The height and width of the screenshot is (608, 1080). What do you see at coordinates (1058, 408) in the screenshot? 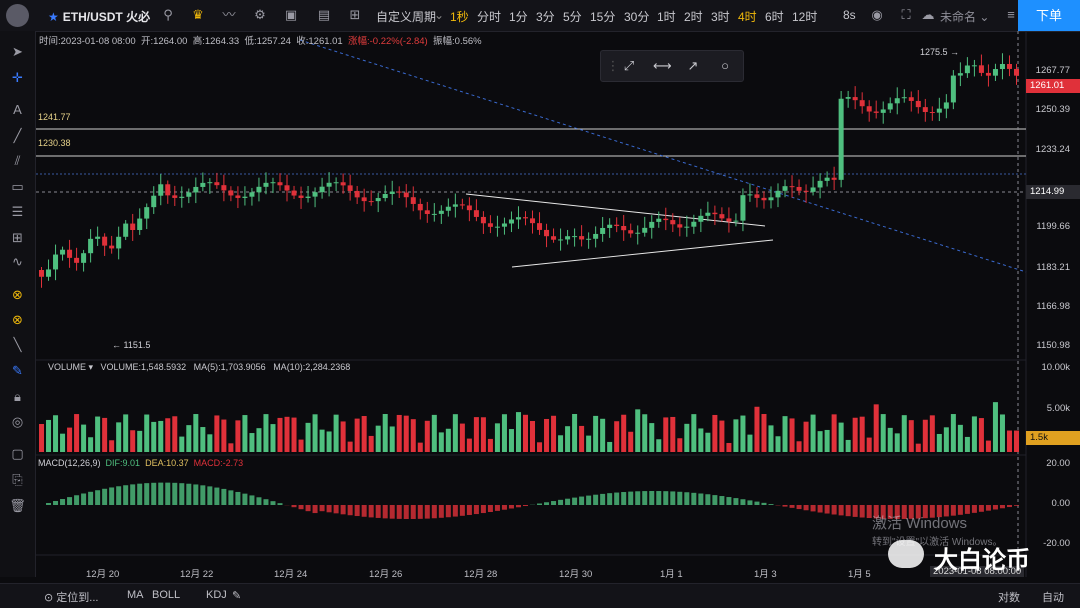
I see `vol-tick: 5.00k` at bounding box center [1058, 408].